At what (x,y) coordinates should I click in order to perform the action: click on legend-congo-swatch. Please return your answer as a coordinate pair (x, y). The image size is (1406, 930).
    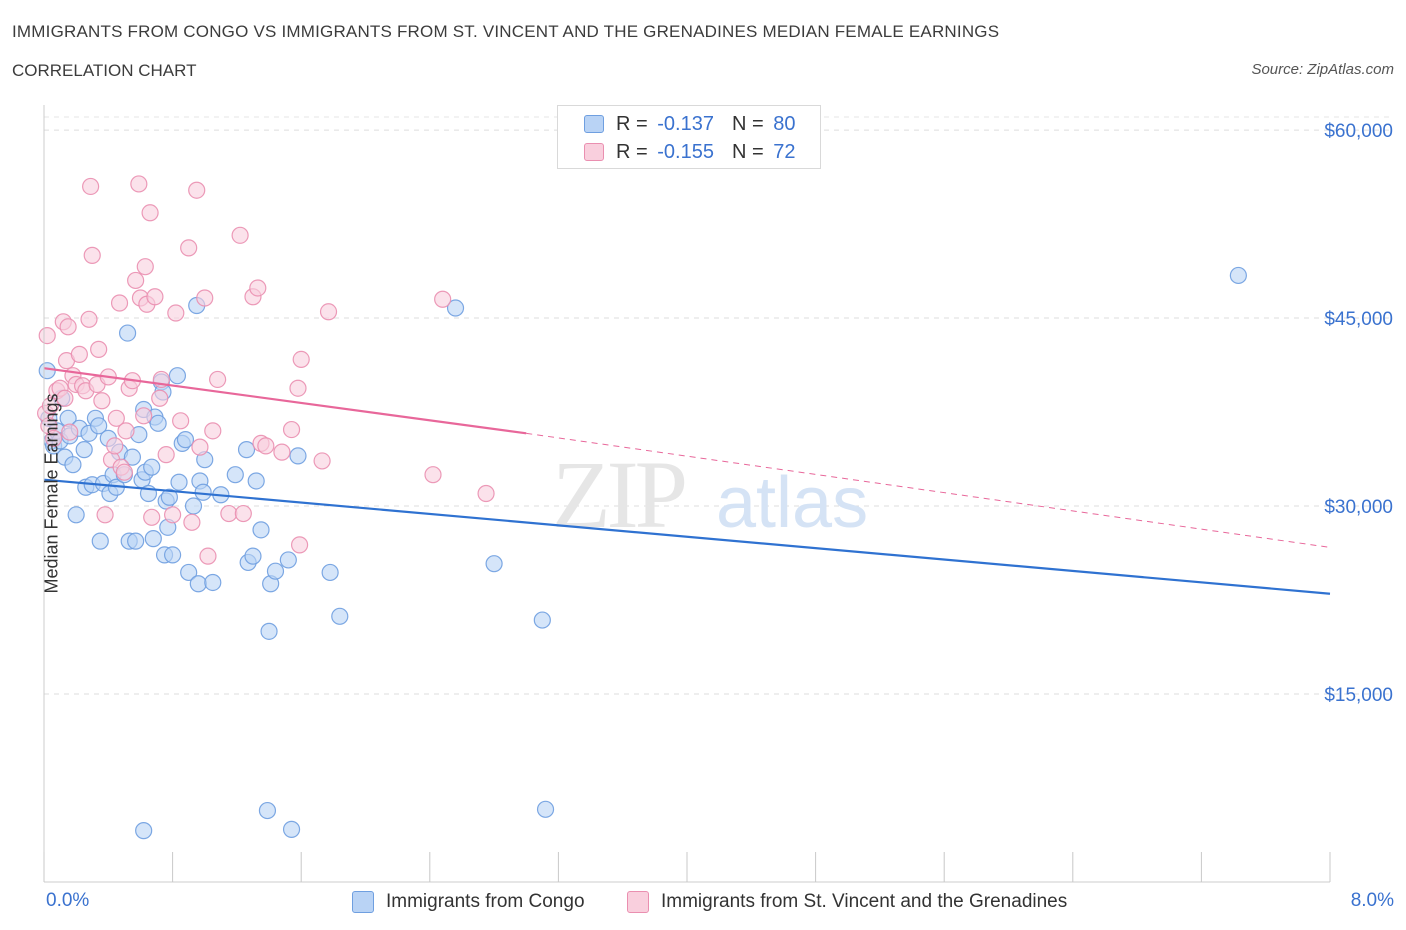
    Looking at the image, I should click on (363, 902).